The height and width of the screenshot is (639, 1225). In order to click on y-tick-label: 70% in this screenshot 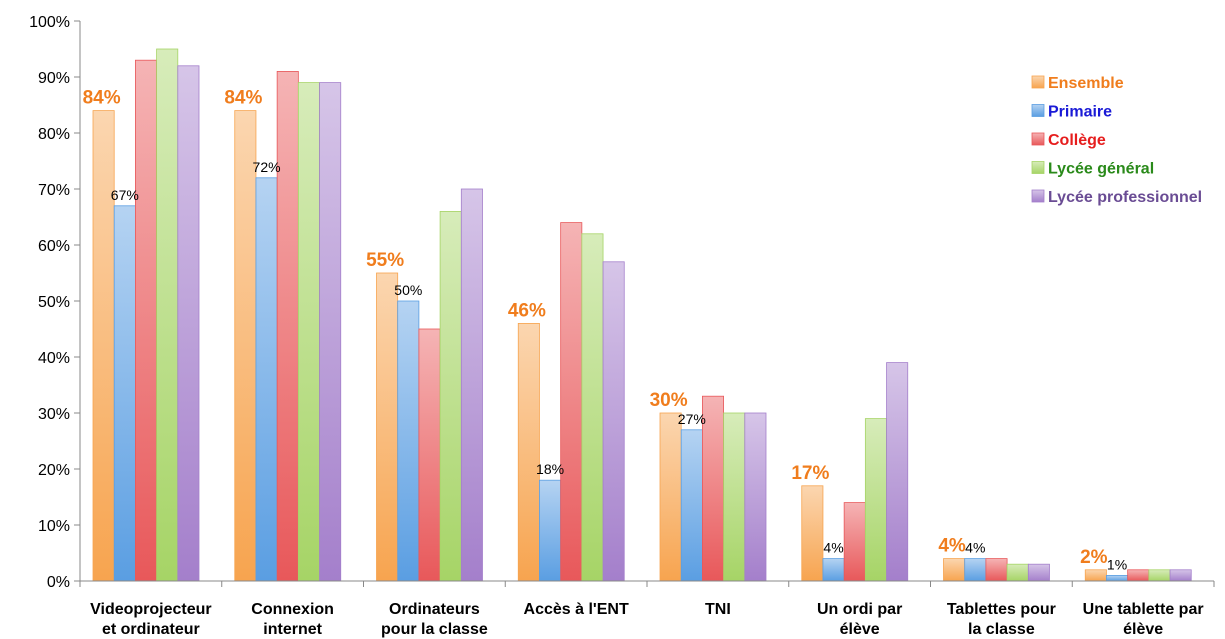, I will do `click(54, 190)`.